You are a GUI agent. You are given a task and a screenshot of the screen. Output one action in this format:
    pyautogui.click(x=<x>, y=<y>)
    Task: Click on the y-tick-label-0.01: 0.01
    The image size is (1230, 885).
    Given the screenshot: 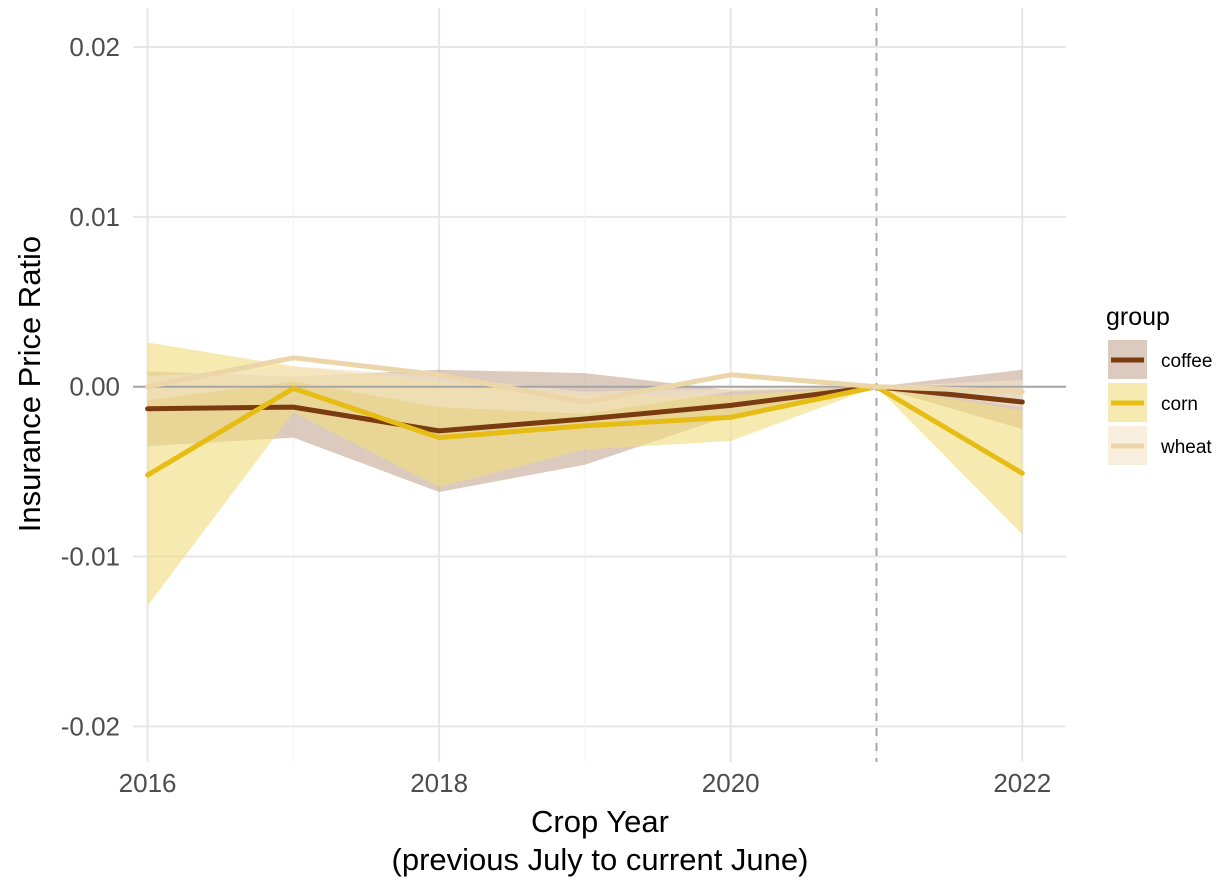 What is the action you would take?
    pyautogui.click(x=94, y=217)
    